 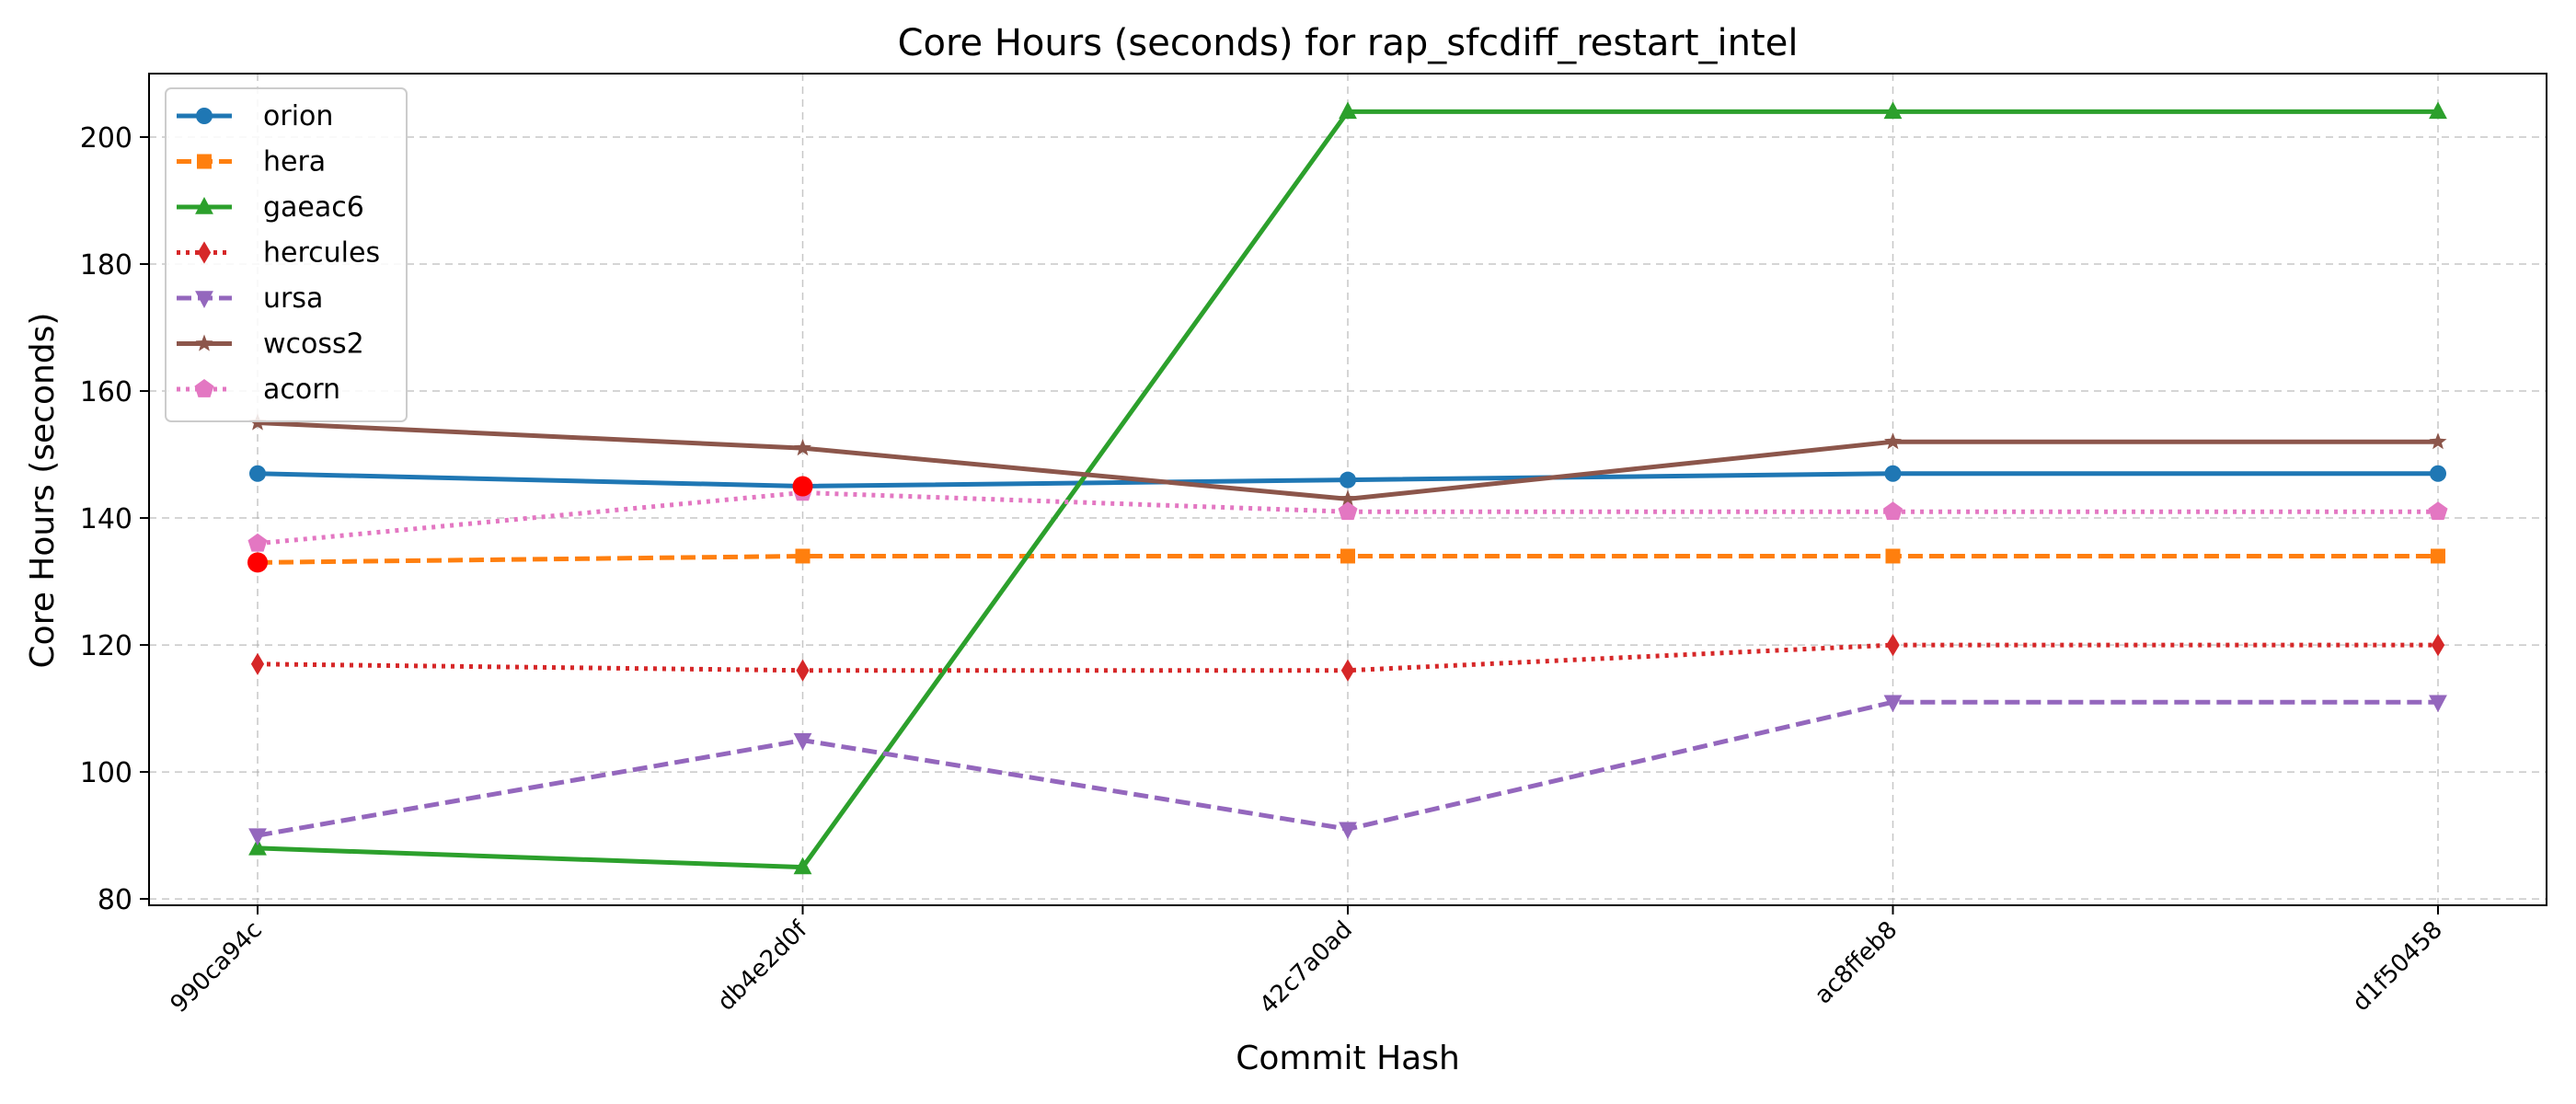 What do you see at coordinates (252, 162) in the screenshot?
I see `legend-item-hera: hera` at bounding box center [252, 162].